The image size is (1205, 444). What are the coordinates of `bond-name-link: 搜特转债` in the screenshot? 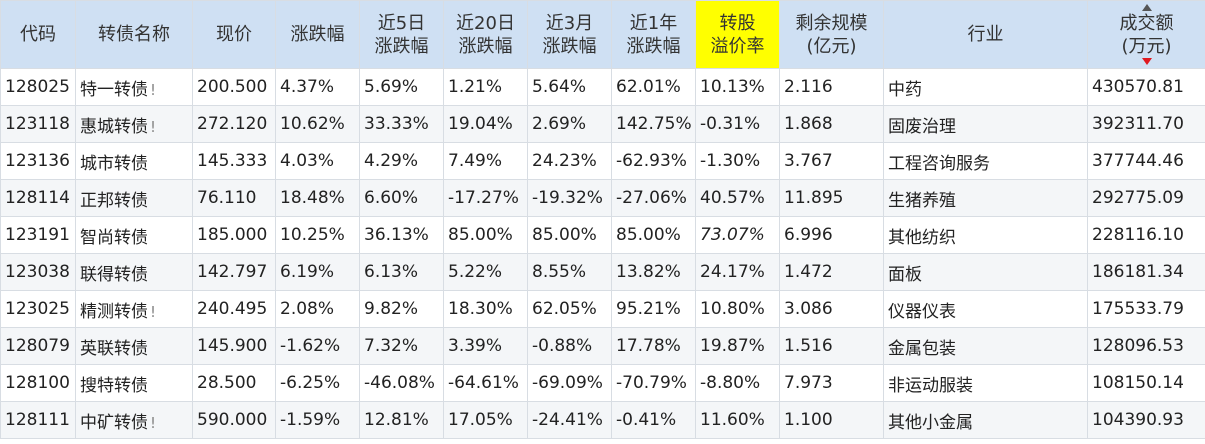 It's located at (134, 383).